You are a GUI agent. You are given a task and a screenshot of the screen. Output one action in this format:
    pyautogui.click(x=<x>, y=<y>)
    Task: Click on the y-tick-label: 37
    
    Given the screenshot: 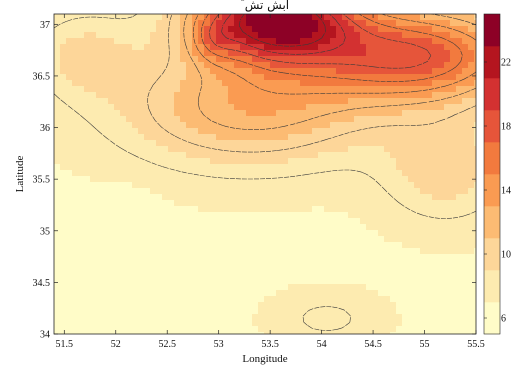 What is the action you would take?
    pyautogui.click(x=45, y=25)
    